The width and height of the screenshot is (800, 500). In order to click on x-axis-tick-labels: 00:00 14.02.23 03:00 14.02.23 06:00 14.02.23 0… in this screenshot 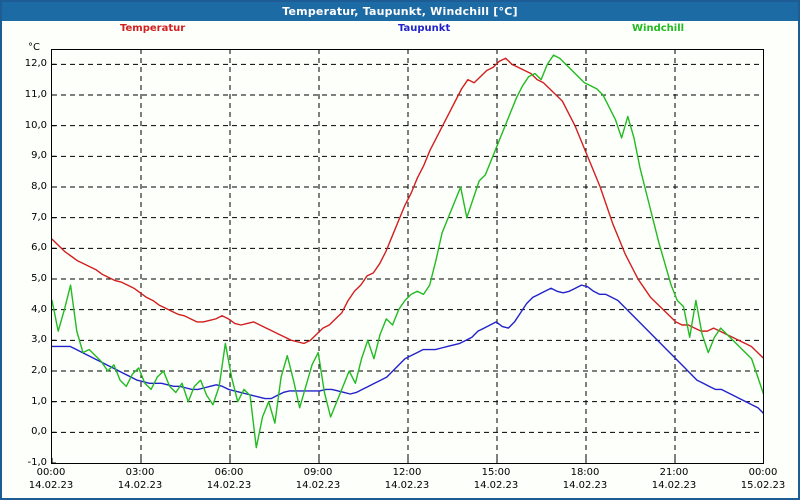, I will do `click(400, 482)`.